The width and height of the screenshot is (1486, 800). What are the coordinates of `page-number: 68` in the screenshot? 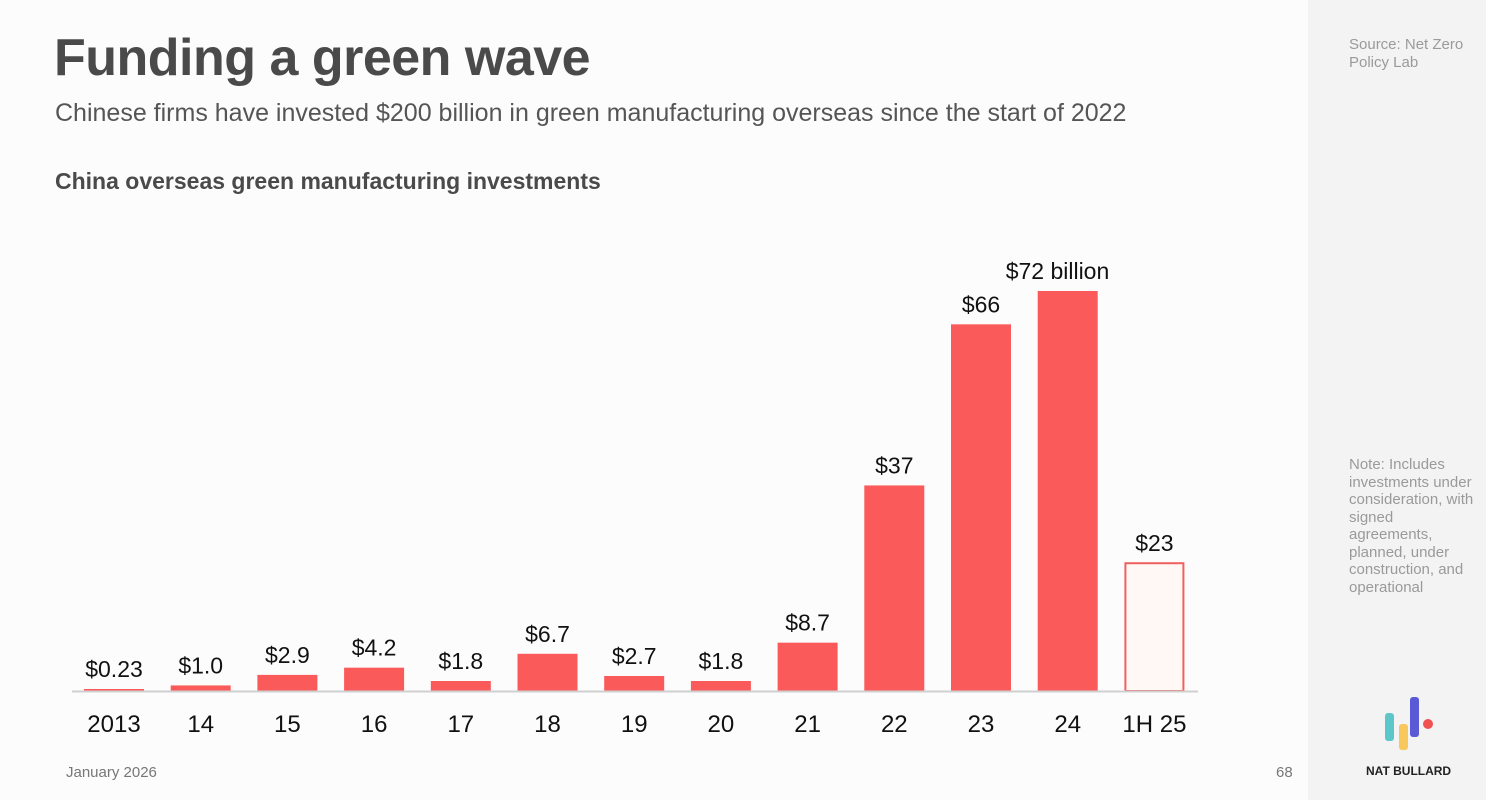 It's located at (1284, 772).